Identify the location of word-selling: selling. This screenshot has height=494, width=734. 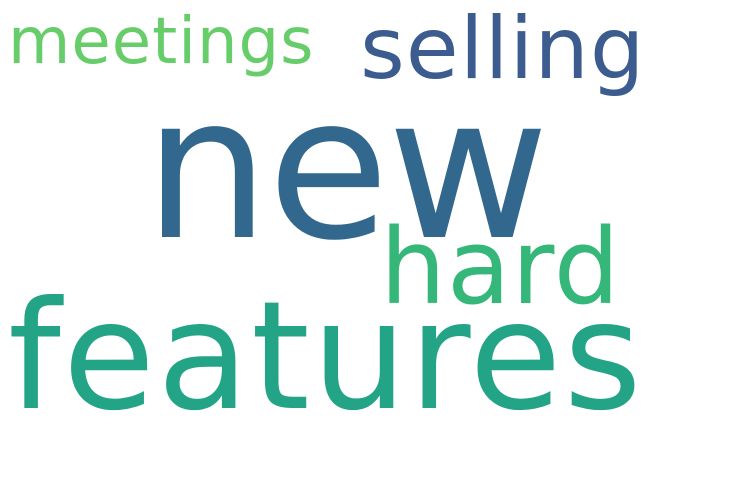
(503, 49).